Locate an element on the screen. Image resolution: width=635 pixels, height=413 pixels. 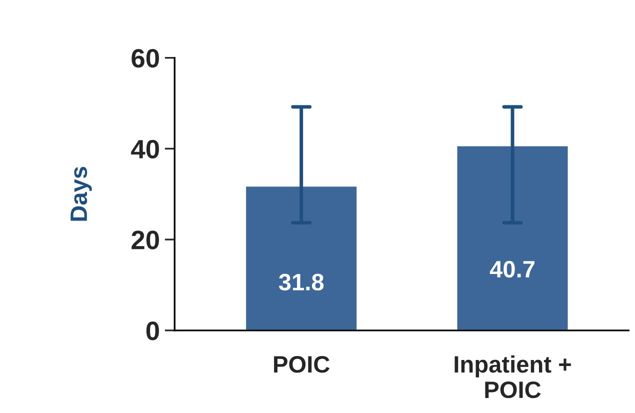
y-axis-title: Days is located at coordinates (81, 193).